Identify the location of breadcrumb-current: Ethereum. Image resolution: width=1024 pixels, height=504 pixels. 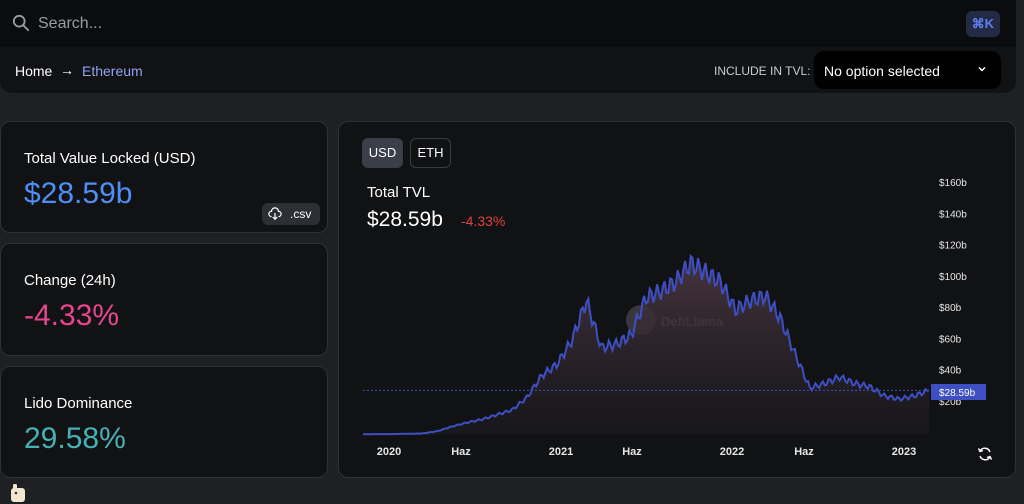
(112, 71).